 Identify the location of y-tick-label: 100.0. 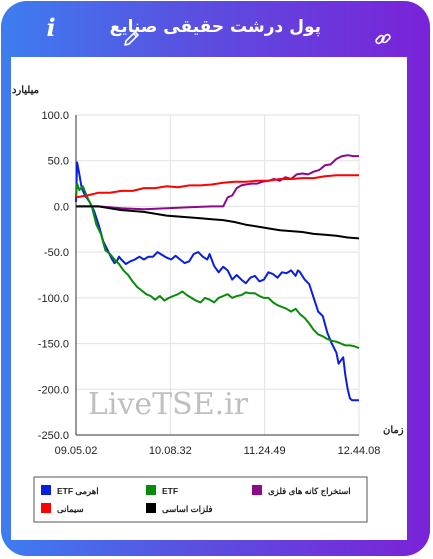
(55, 116).